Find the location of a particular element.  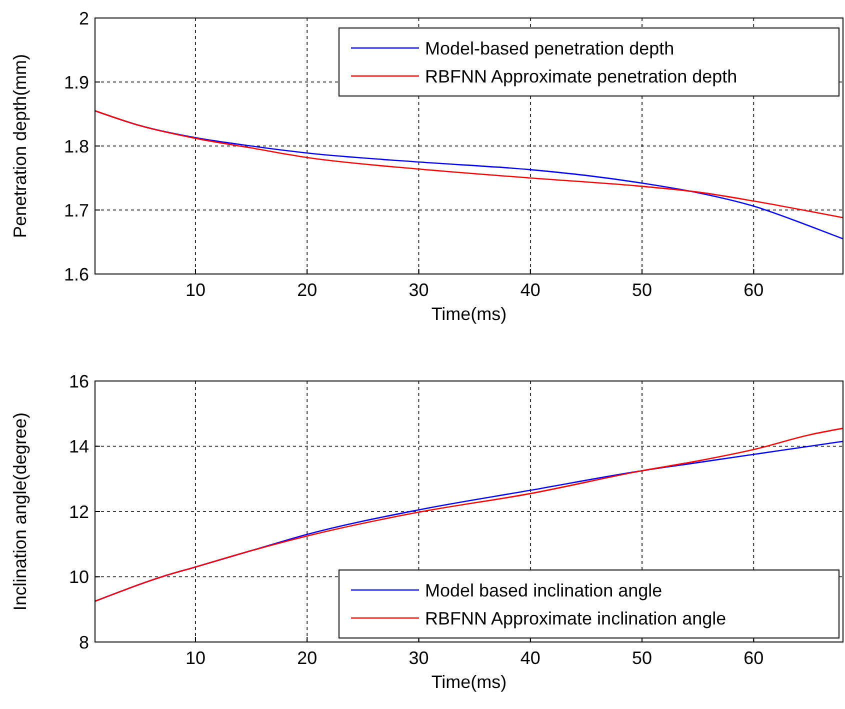

y-axis-title: Penetration depth(mm) is located at coordinates (20, 146).